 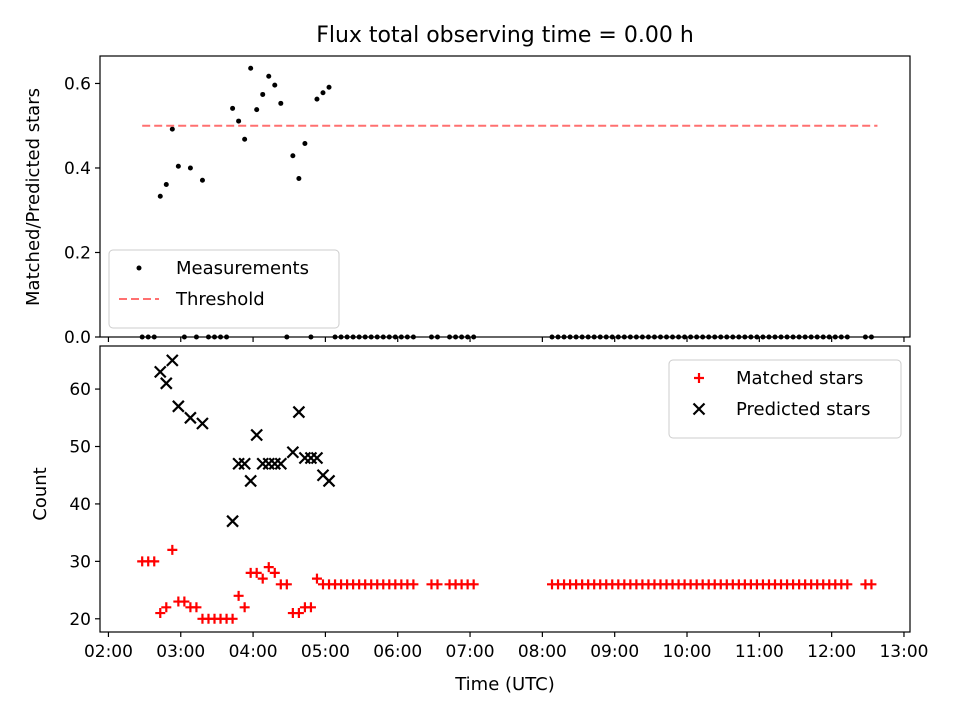 I want to click on legend-box, so click(x=224, y=289).